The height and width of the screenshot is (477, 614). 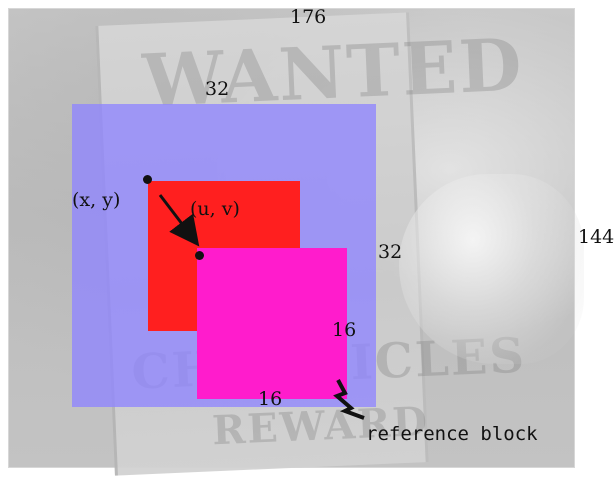 I want to click on search-width-label: 32, so click(x=217, y=89).